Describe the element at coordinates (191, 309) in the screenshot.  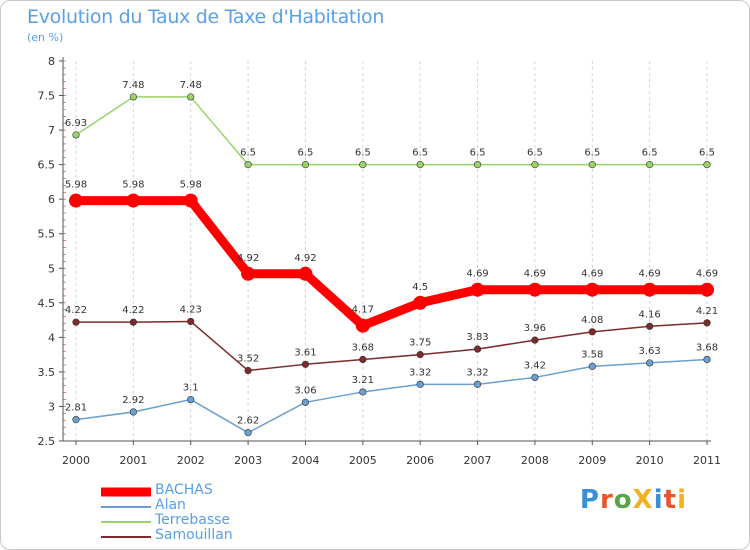
I see `data-label-samouillan: 4.23` at that location.